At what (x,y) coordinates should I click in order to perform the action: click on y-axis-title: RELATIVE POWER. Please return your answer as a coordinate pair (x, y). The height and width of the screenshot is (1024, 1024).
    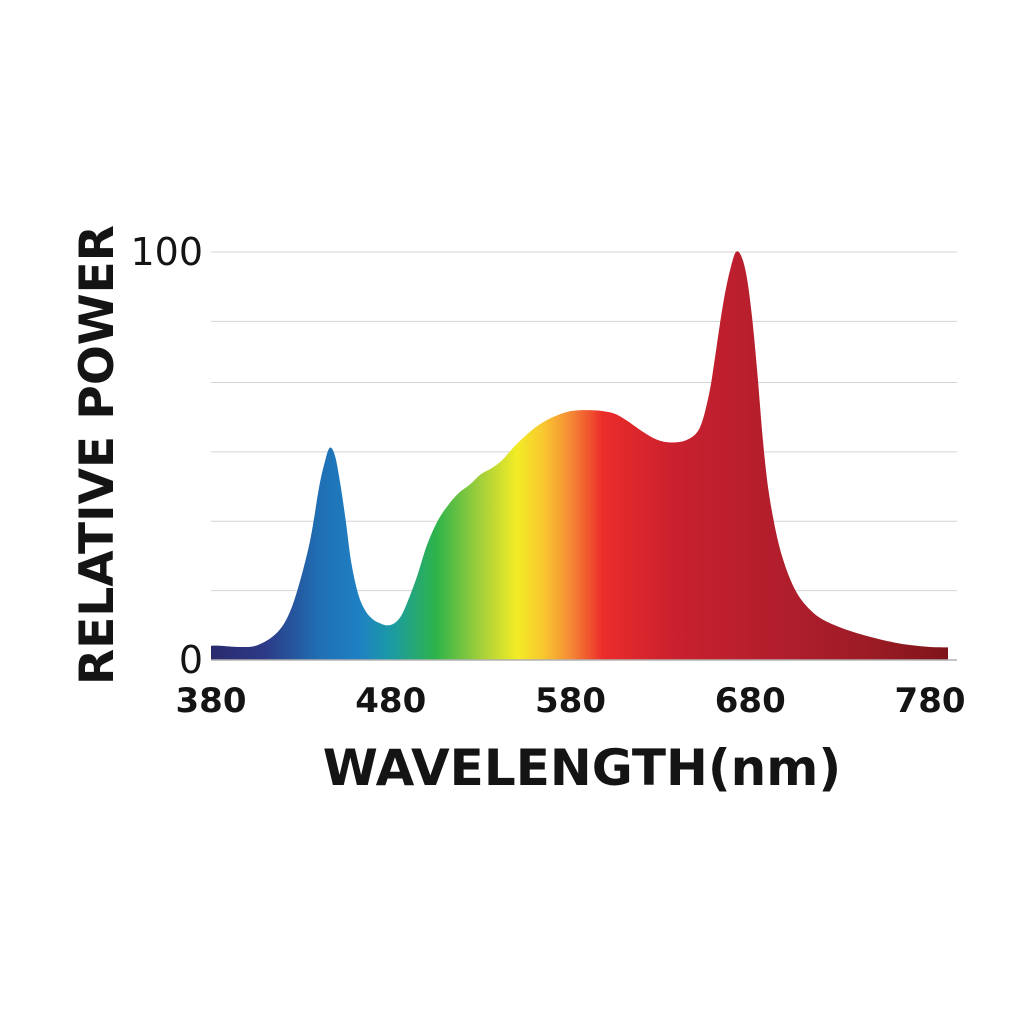
    Looking at the image, I should click on (97, 455).